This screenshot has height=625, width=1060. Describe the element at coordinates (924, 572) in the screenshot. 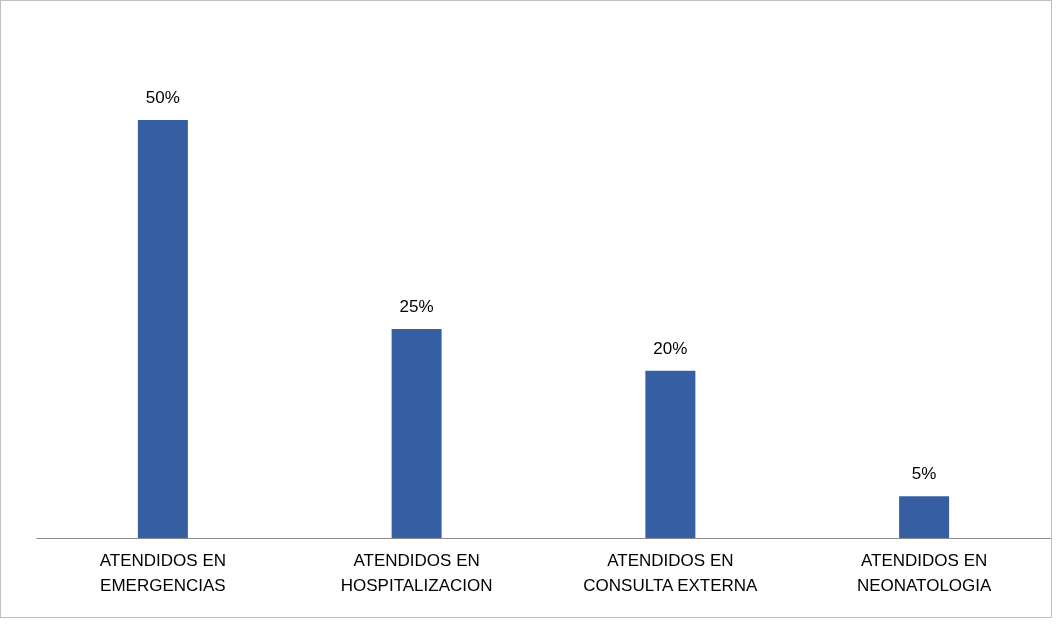

I see `x-tick-label: ATENDIDOS EN NEONATOLOGIA` at that location.